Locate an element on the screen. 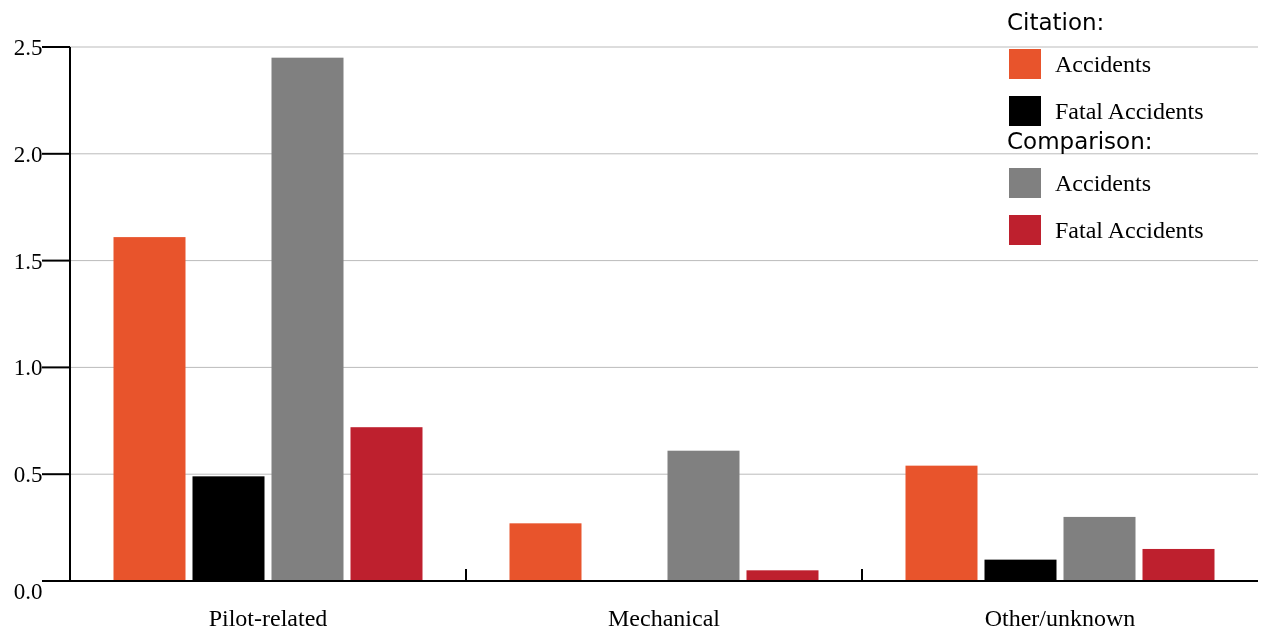 The image size is (1265, 634). y-tick-label: 1.0 is located at coordinates (28, 368).